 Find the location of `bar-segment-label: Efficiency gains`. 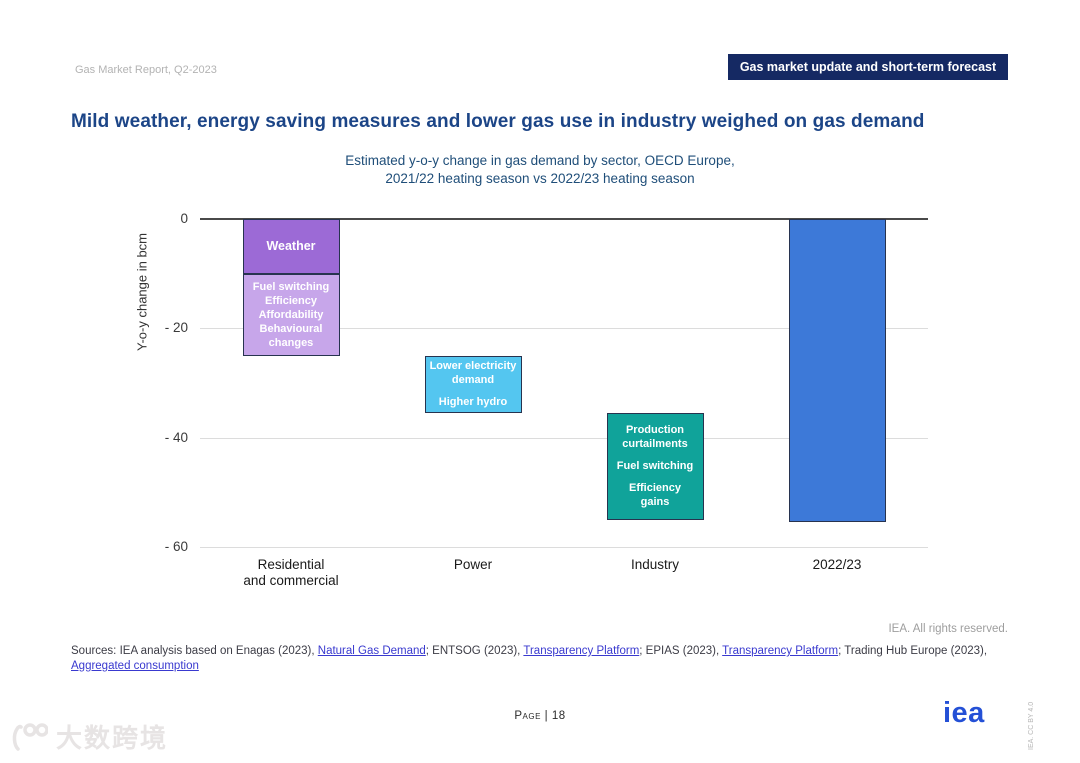

bar-segment-label: Efficiency gains is located at coordinates (655, 495).